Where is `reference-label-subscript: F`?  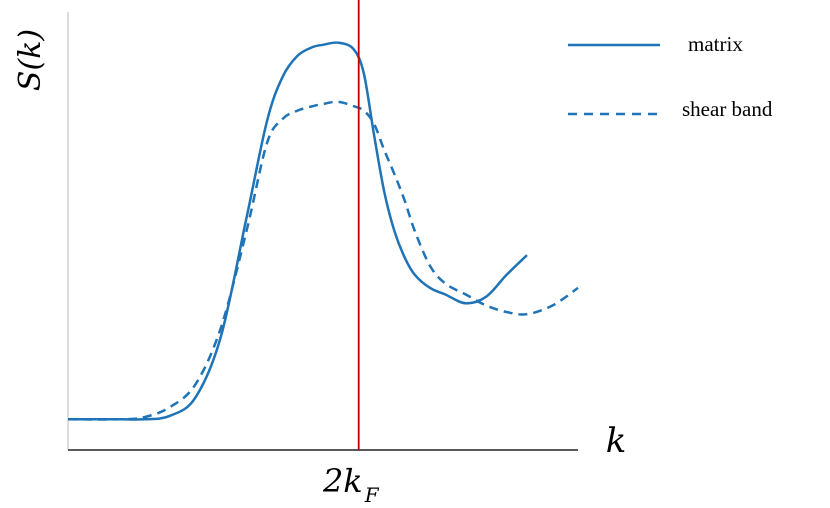 reference-label-subscript: F is located at coordinates (372, 495).